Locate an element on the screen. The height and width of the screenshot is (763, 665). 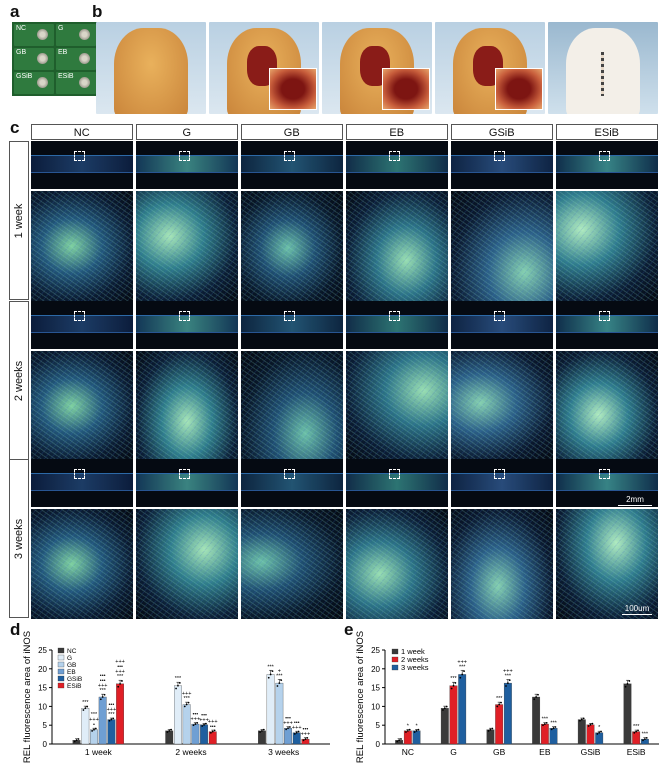
legend-label: G is located at coordinates (69, 658).